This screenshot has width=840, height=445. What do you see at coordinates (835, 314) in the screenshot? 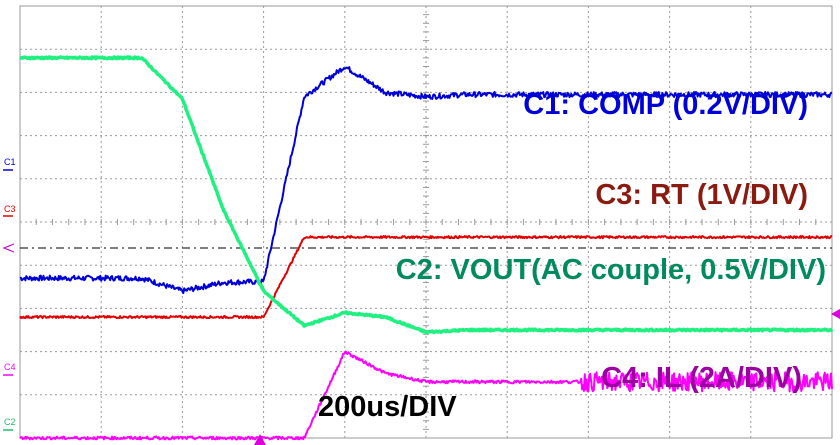
I see `right-level-arrow-icon` at bounding box center [835, 314].